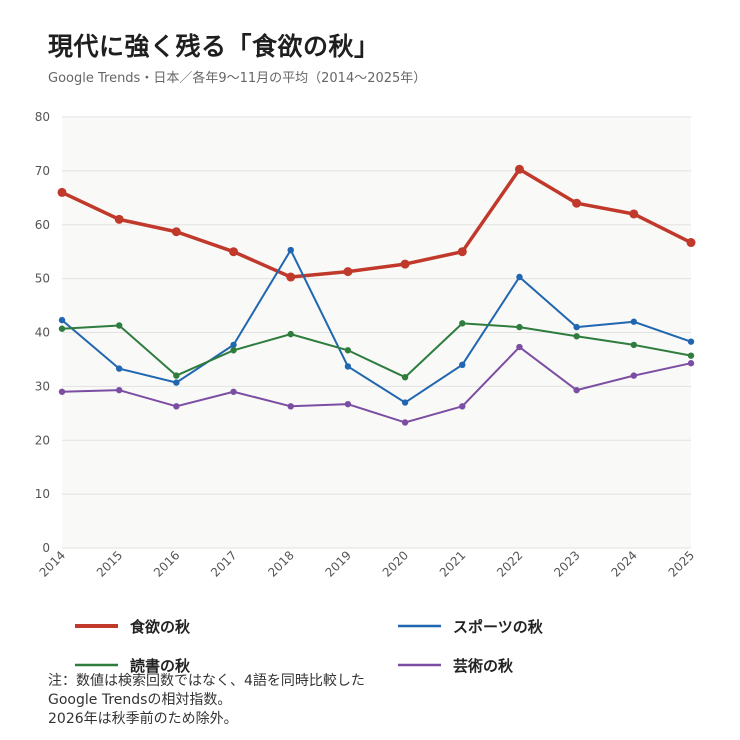  Describe the element at coordinates (52, 563) in the screenshot. I see `x-tick-label: 2014` at that location.